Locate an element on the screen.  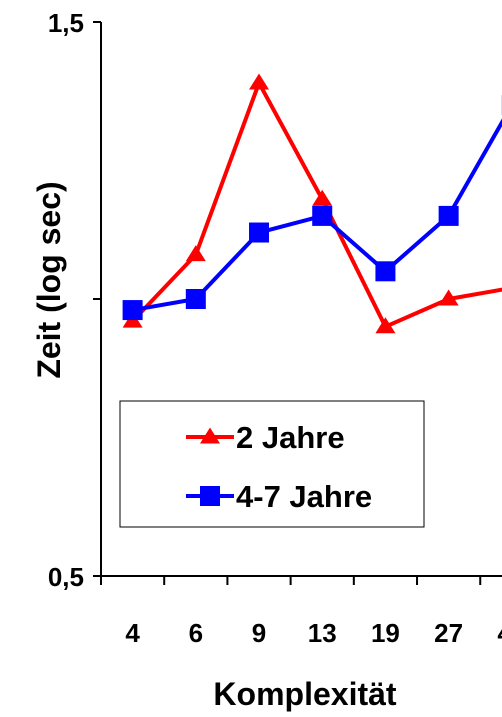
y-axis-title: Zeit (log sec) is located at coordinates (49, 279).